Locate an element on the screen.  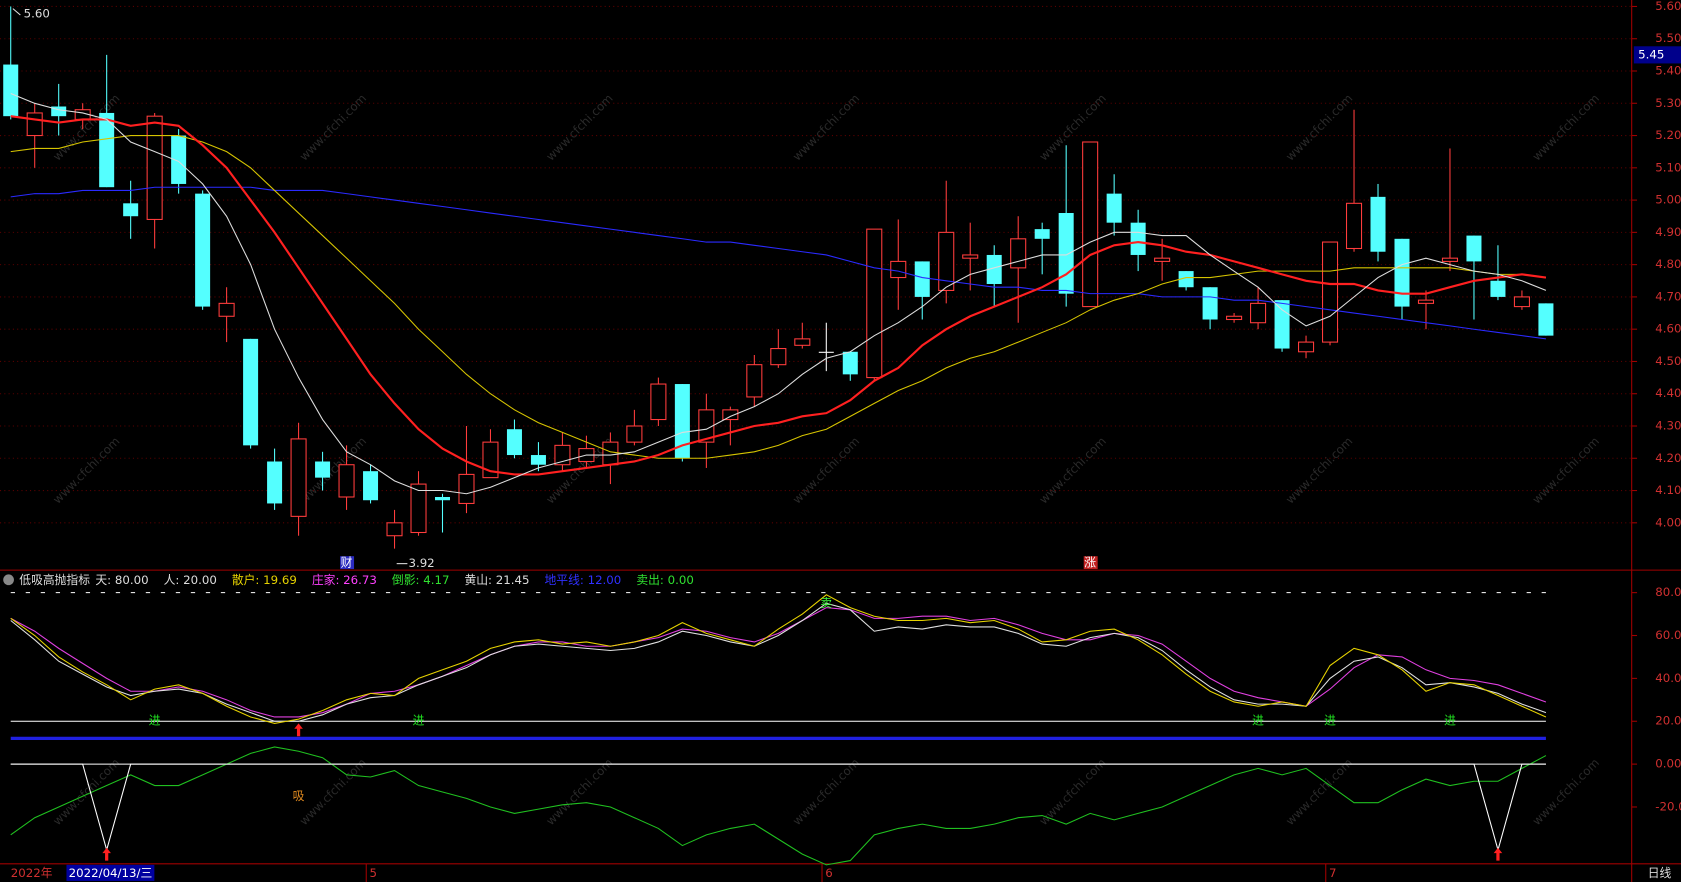
y-tick-label: 5.30 is located at coordinates (1668, 103).